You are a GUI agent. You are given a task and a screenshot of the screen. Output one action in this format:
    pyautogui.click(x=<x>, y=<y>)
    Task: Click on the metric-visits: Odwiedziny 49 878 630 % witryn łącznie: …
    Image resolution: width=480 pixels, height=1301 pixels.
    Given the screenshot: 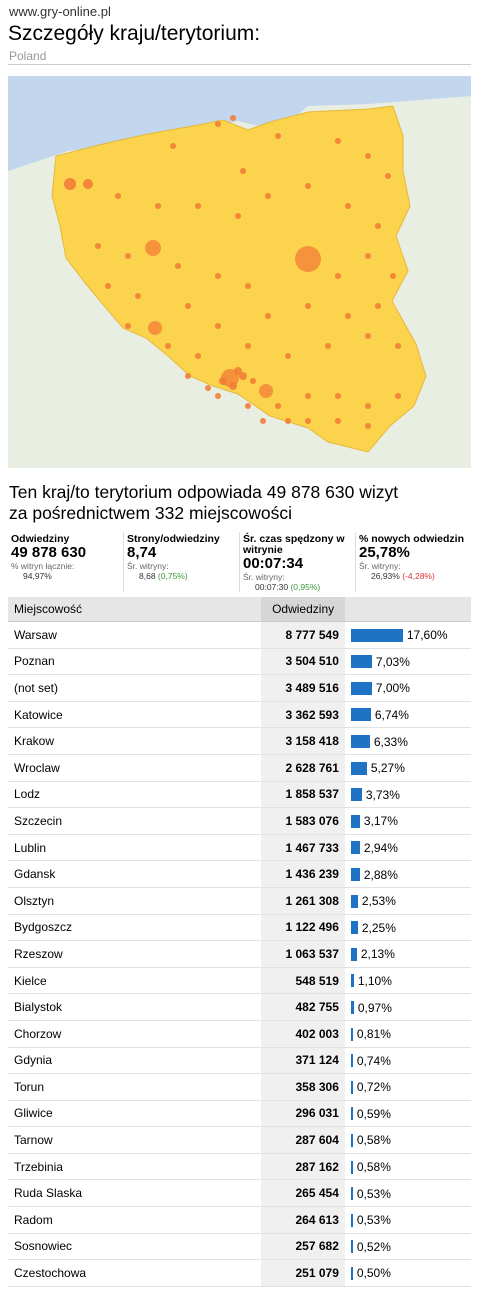 What is the action you would take?
    pyautogui.click(x=66, y=562)
    